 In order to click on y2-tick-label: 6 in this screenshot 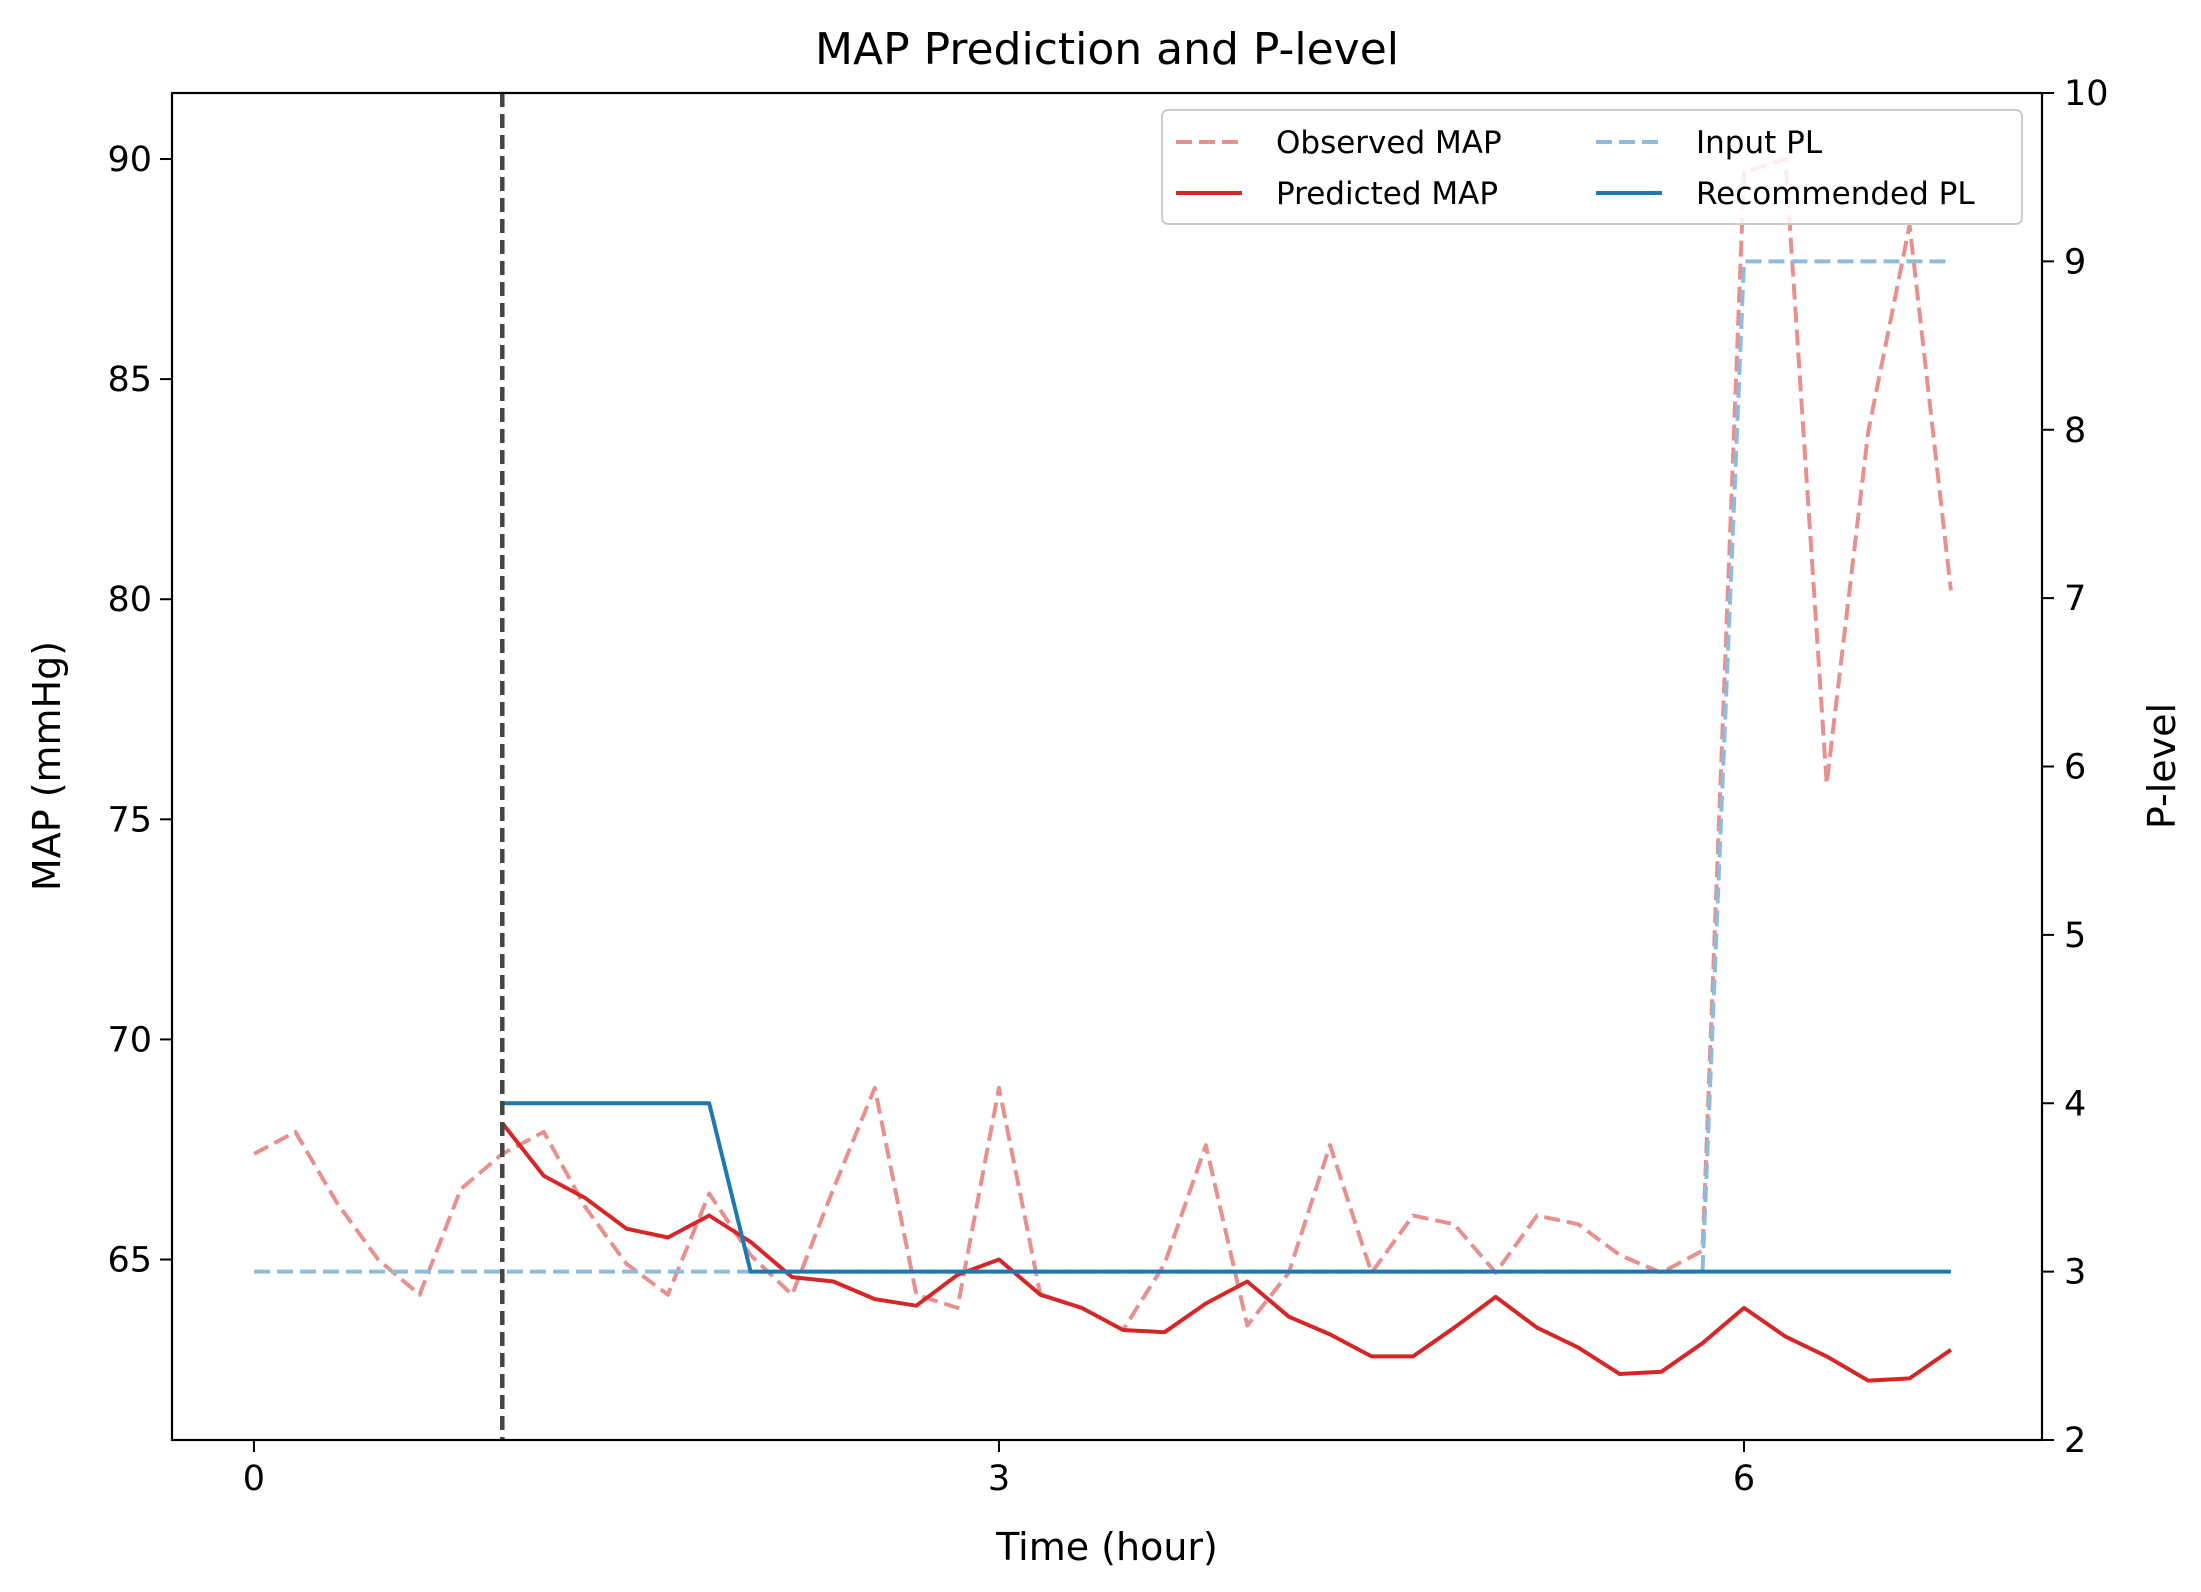, I will do `click(2075, 768)`.